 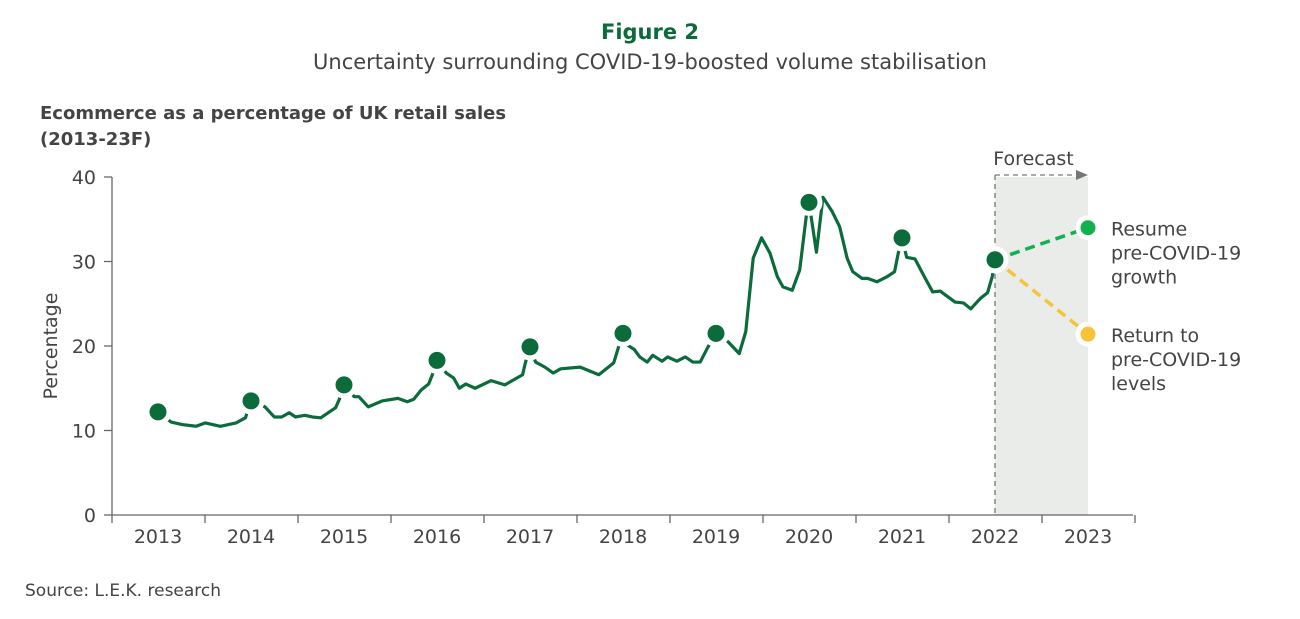 What do you see at coordinates (251, 537) in the screenshot?
I see `x-tick-label: 2014` at bounding box center [251, 537].